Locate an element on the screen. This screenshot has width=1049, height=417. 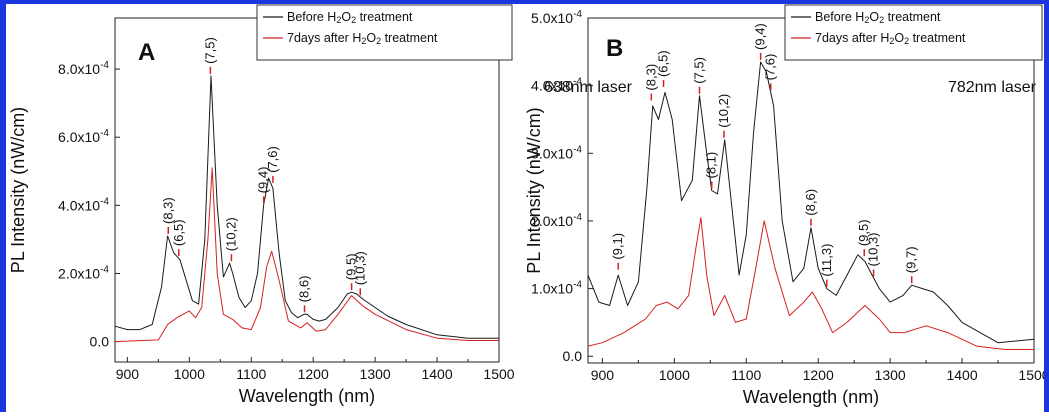
panel-a-peak-label: (8,6) is located at coordinates (304, 289).